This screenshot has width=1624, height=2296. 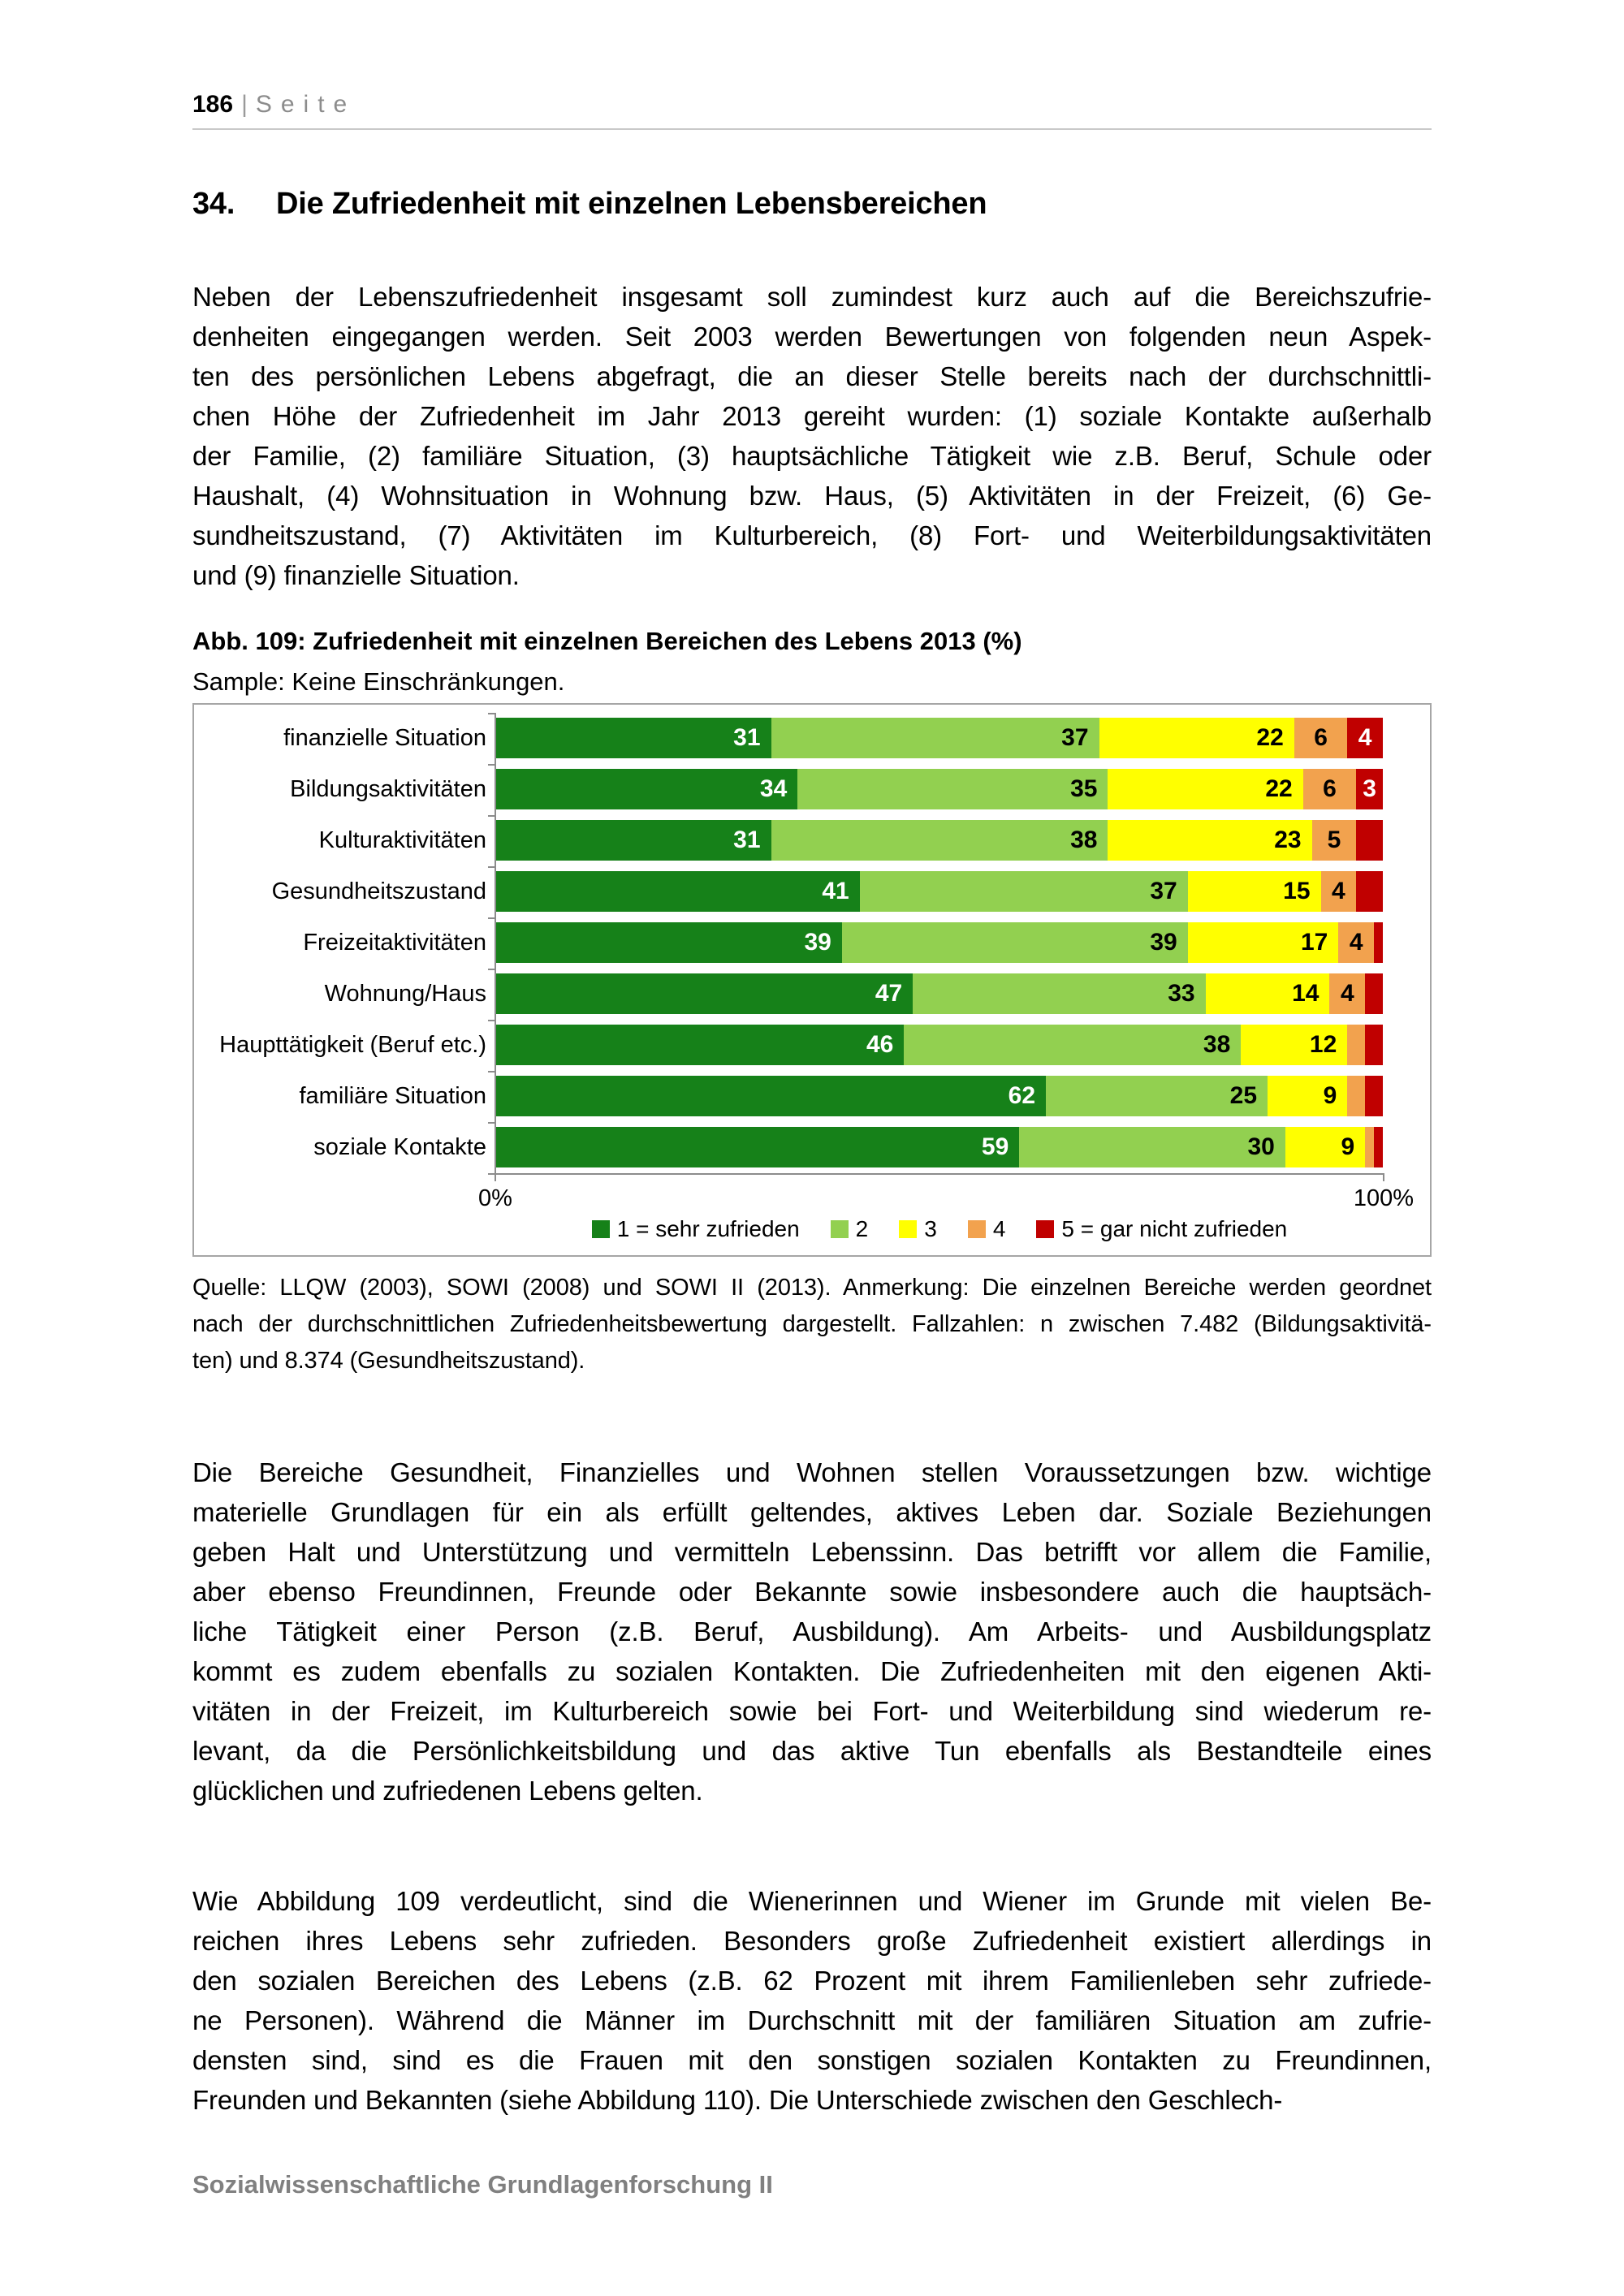 What do you see at coordinates (495, 1198) in the screenshot?
I see `x-axis-label-0: 0%` at bounding box center [495, 1198].